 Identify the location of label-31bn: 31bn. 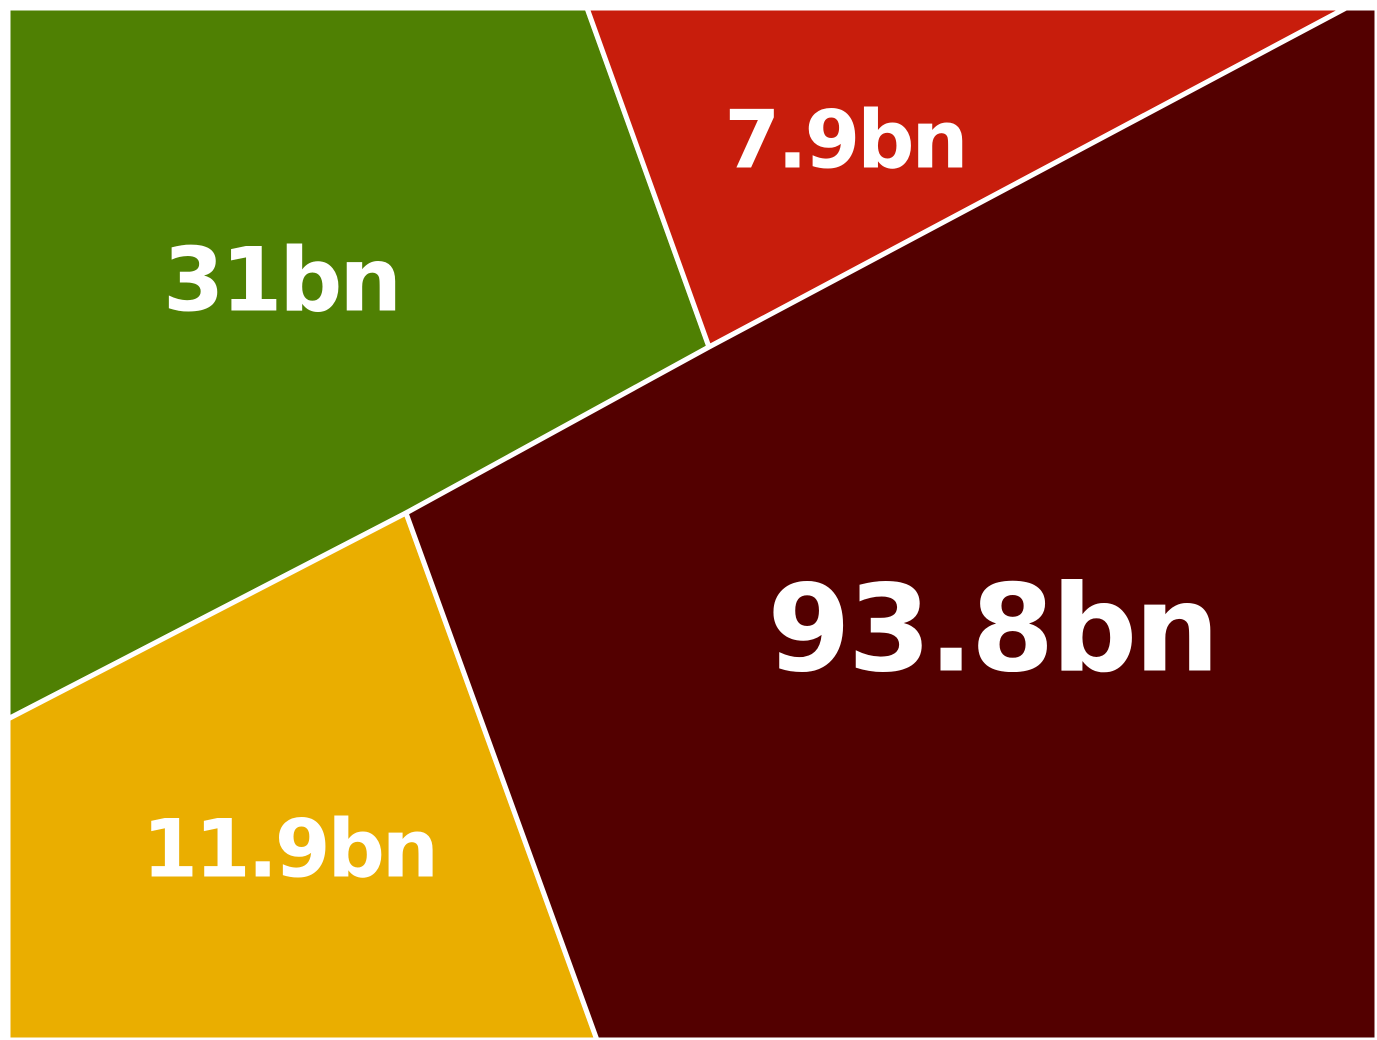
(281, 280).